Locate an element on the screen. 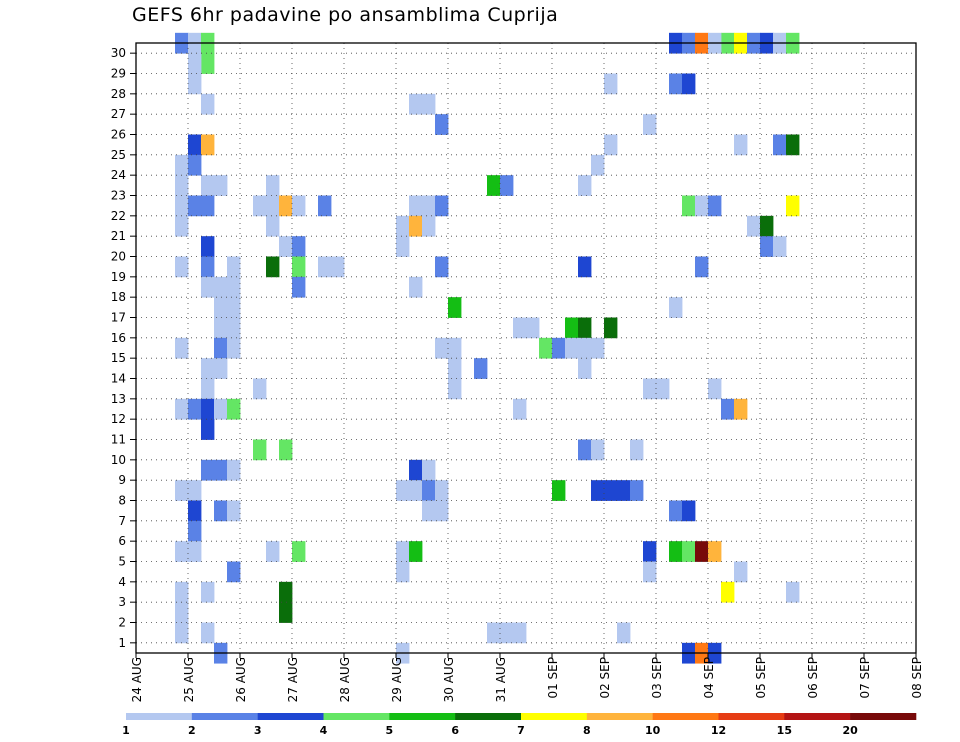 This screenshot has width=960, height=742. y-tick-label: 21 is located at coordinates (118, 236).